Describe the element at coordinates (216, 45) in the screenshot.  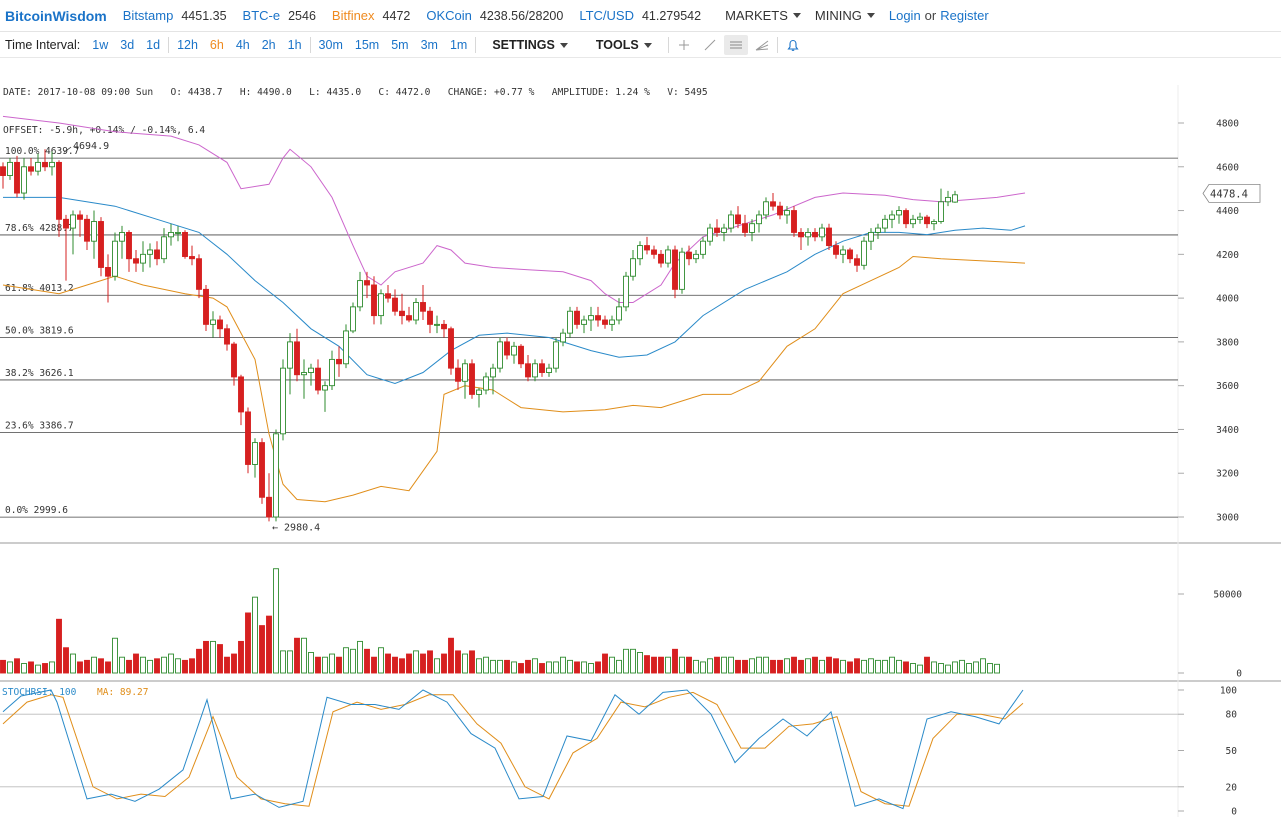
I see `interval-6h: 6h` at that location.